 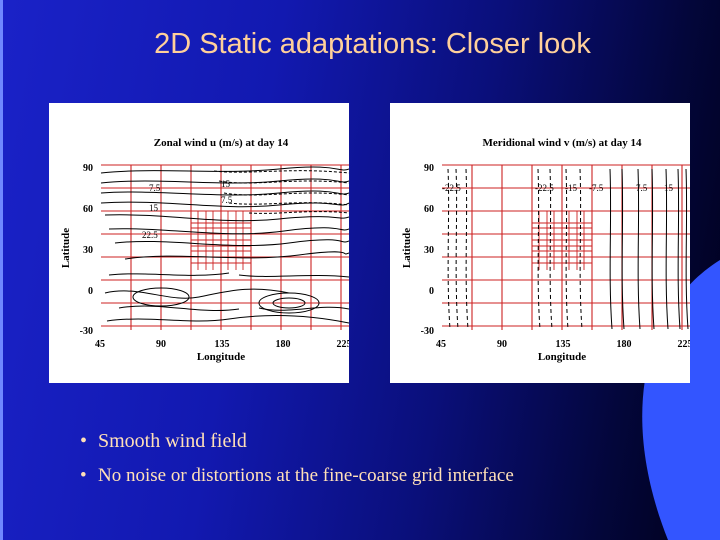 I want to click on contour-label: 22.5, so click(x=150, y=235).